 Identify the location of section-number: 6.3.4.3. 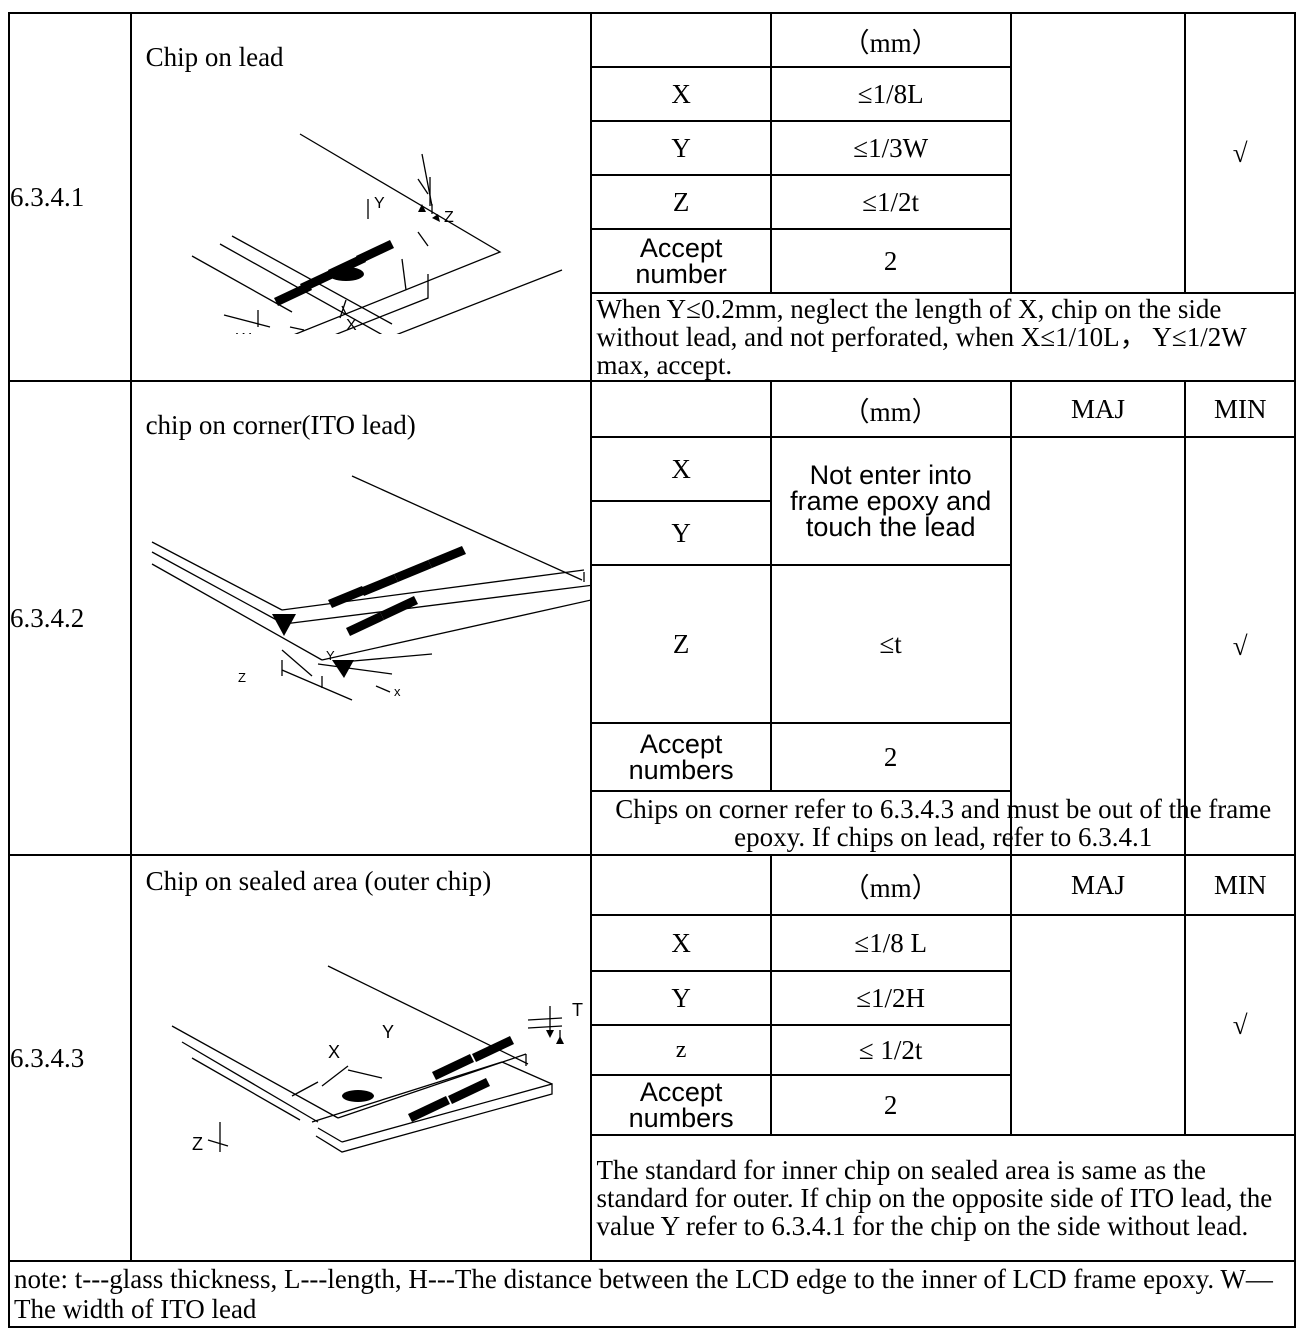
(70, 1058).